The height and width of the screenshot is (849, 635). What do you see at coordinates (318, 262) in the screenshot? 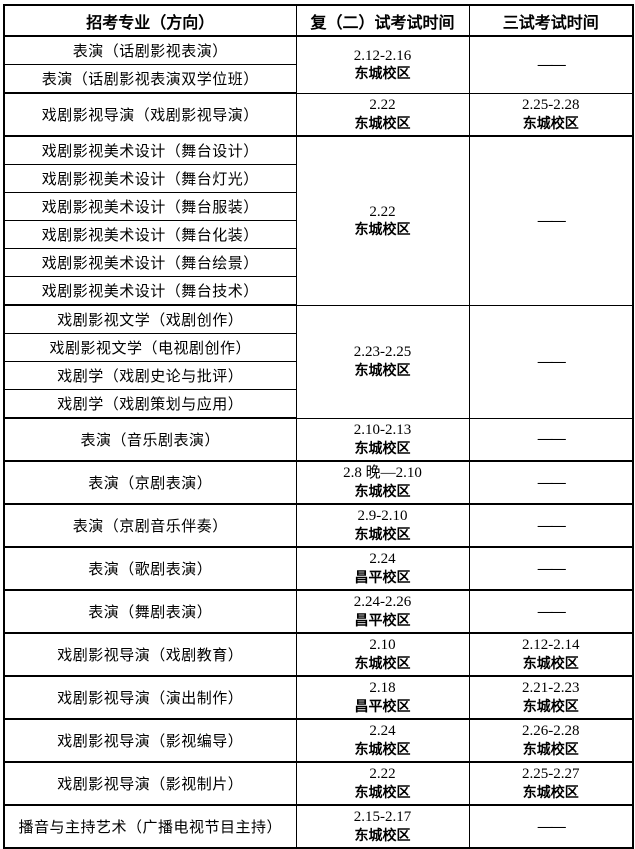
I see `table-row: 戏剧影视美术设计（舞台绘景）` at bounding box center [318, 262].